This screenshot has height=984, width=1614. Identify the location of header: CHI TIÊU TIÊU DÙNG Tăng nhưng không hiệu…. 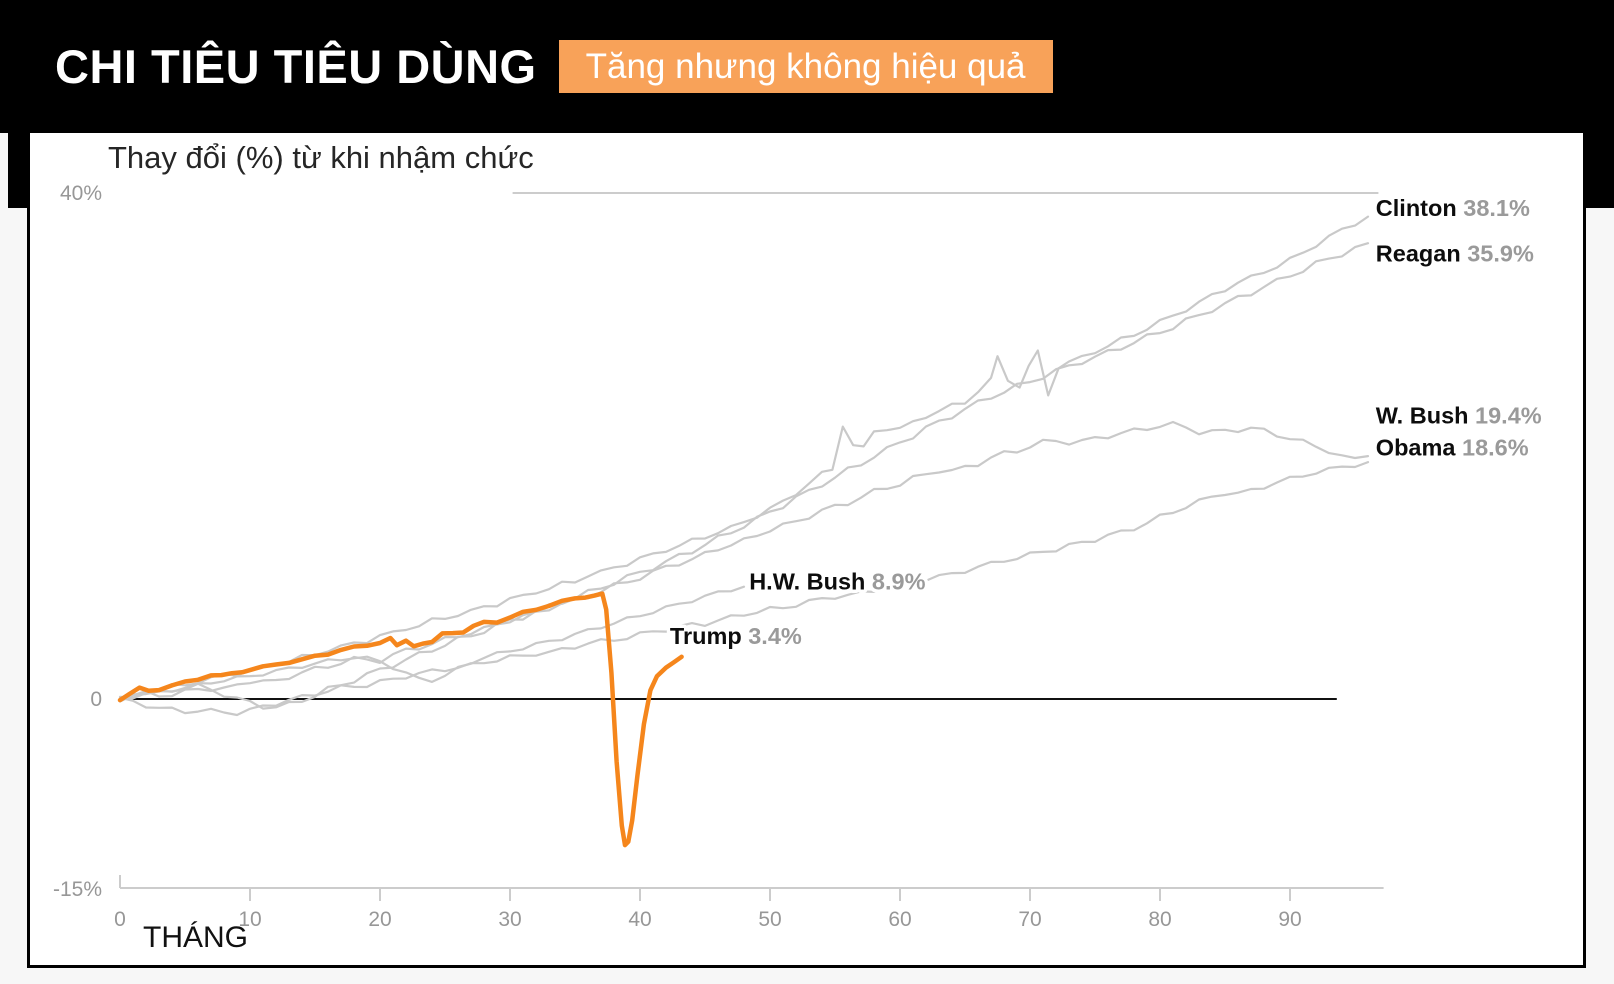
(807, 66).